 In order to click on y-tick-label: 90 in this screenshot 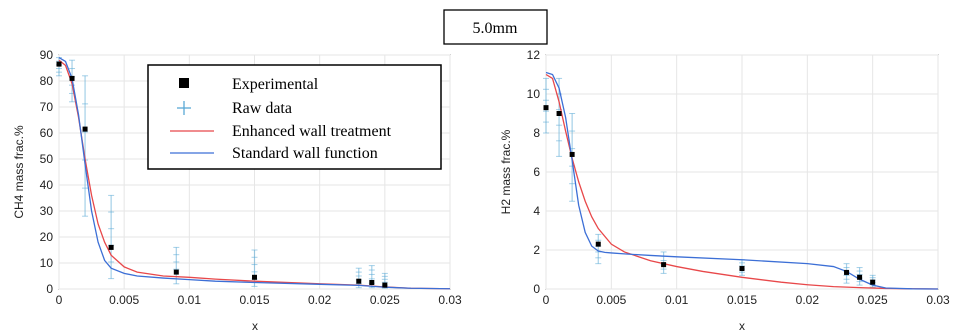, I will do `click(47, 55)`.